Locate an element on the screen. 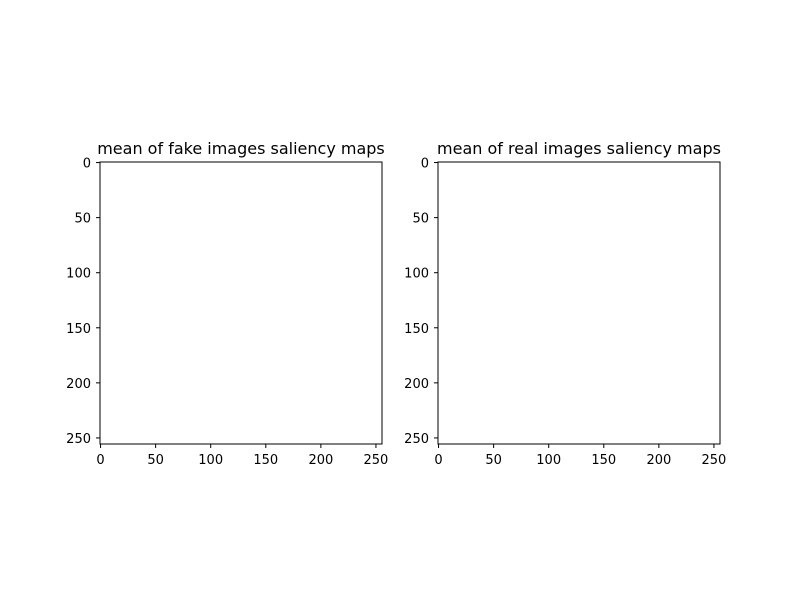 This screenshot has width=800, height=600. panel-fake-y-axis: 0 50 100 150 200 250 is located at coordinates (83, 302).